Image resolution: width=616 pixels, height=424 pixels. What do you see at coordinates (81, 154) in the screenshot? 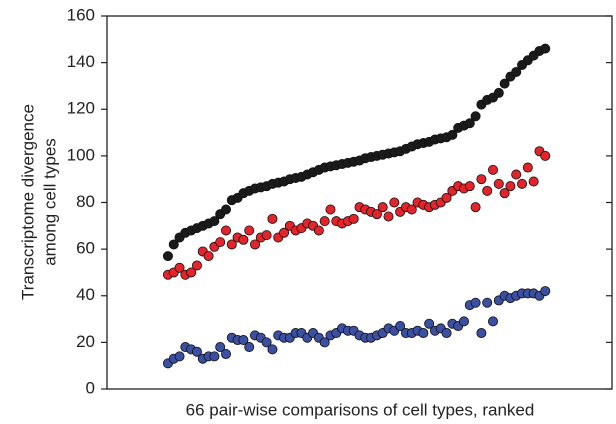
I see `y-tick-label: 100` at bounding box center [81, 154].